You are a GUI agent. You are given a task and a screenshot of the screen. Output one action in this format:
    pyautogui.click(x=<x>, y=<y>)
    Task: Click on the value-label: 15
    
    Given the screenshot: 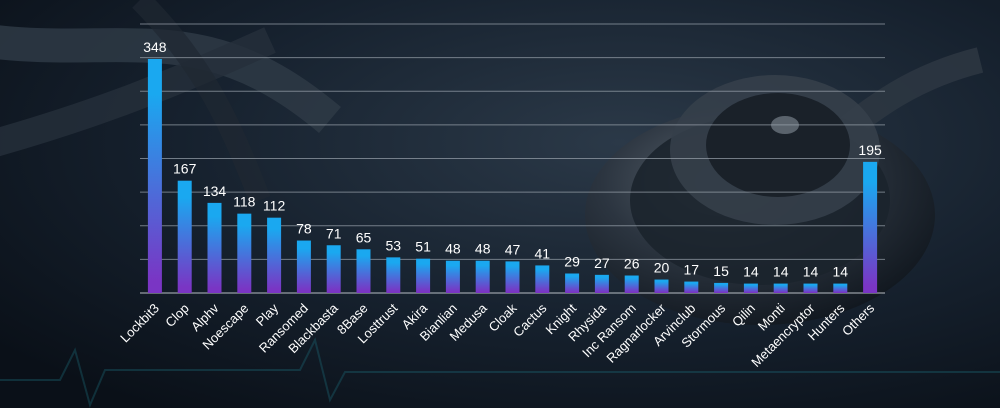 What is the action you would take?
    pyautogui.click(x=721, y=271)
    